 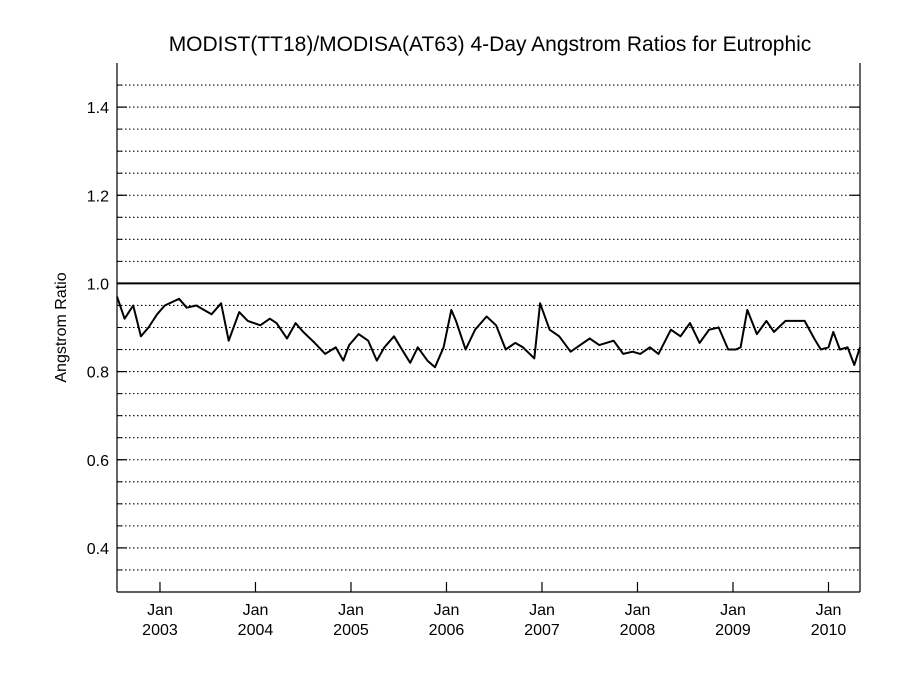 What do you see at coordinates (98, 196) in the screenshot?
I see `y-tick-label: 1.2` at bounding box center [98, 196].